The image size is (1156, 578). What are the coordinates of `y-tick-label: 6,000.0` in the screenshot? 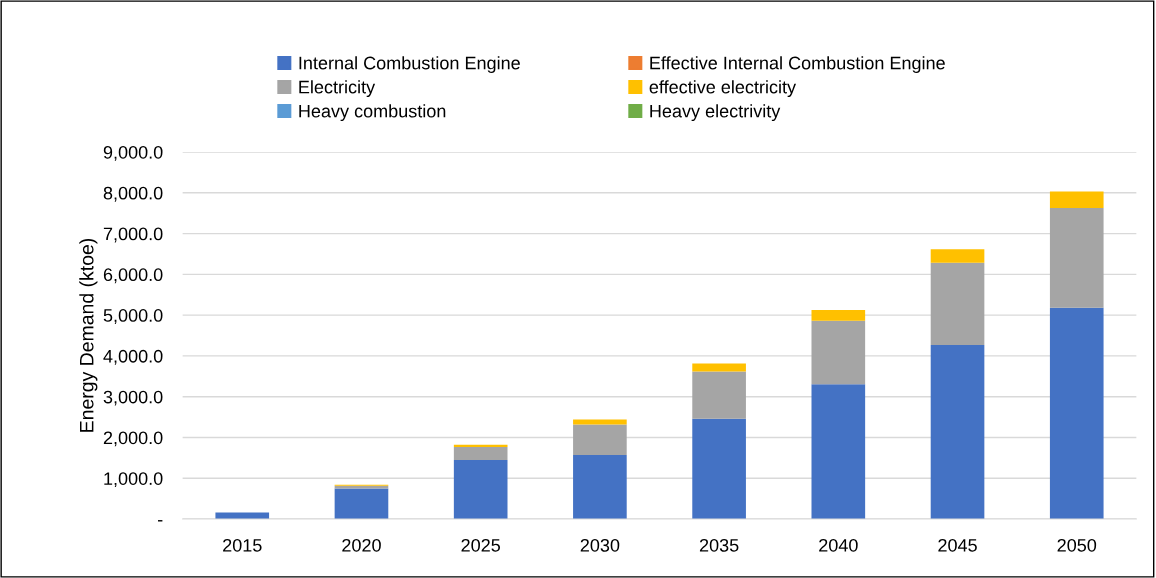 It's located at (133, 276).